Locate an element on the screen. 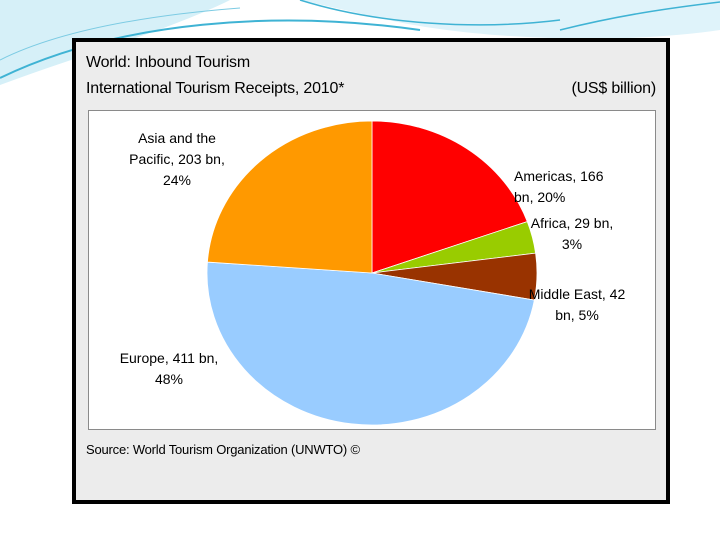 The height and width of the screenshot is (540, 720). slice-label-americas: Americas, 166 bn, 20% is located at coordinates (559, 186).